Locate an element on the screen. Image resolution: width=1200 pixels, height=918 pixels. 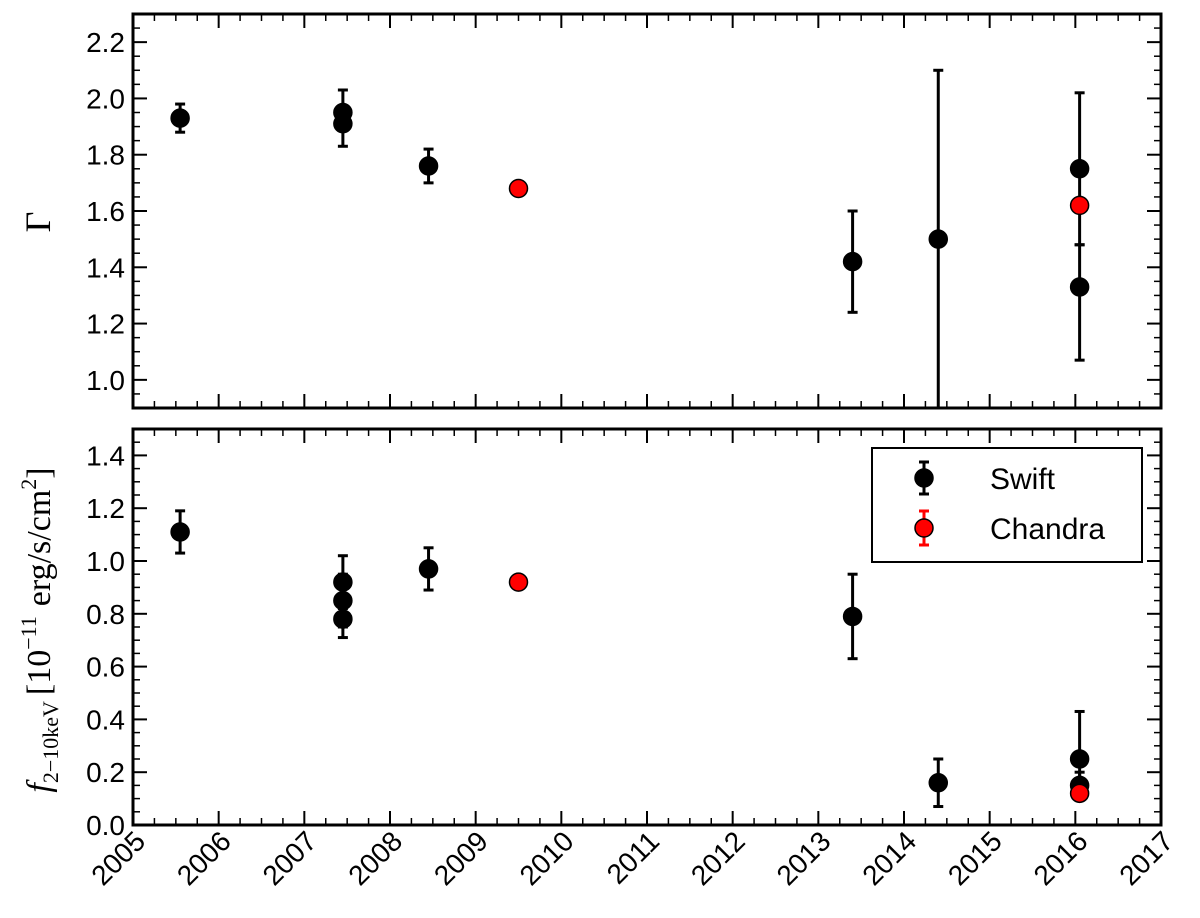
legend-swift-label: Swift is located at coordinates (1023, 479).